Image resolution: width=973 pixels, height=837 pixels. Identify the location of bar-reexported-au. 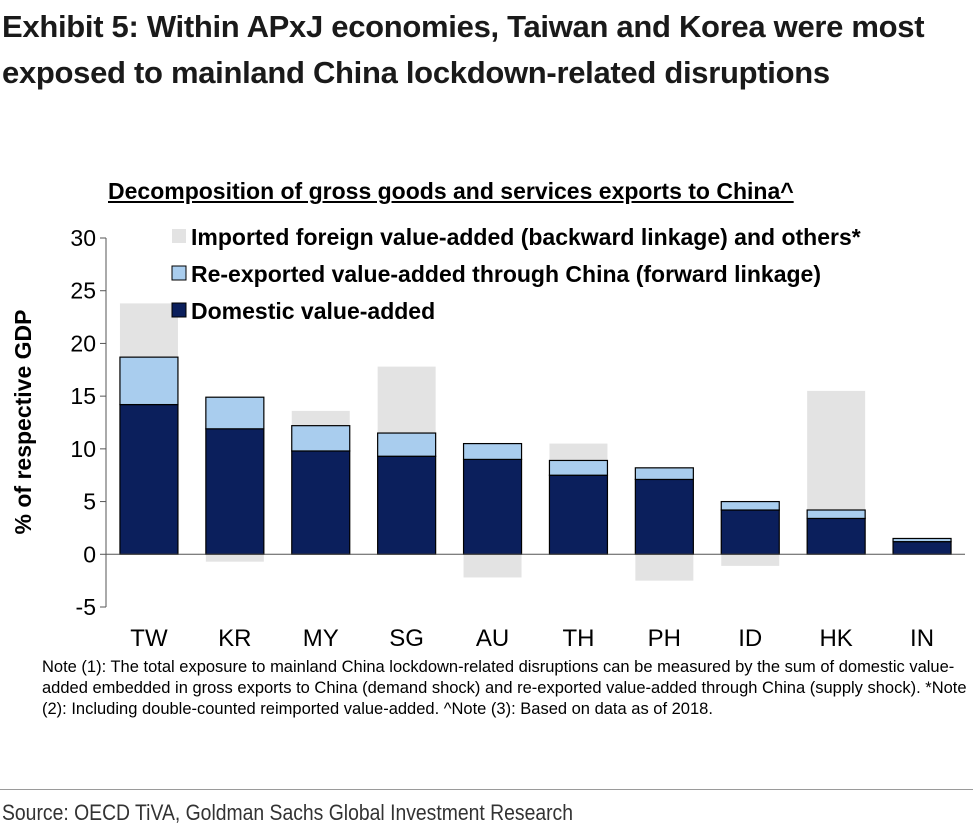
(492, 451).